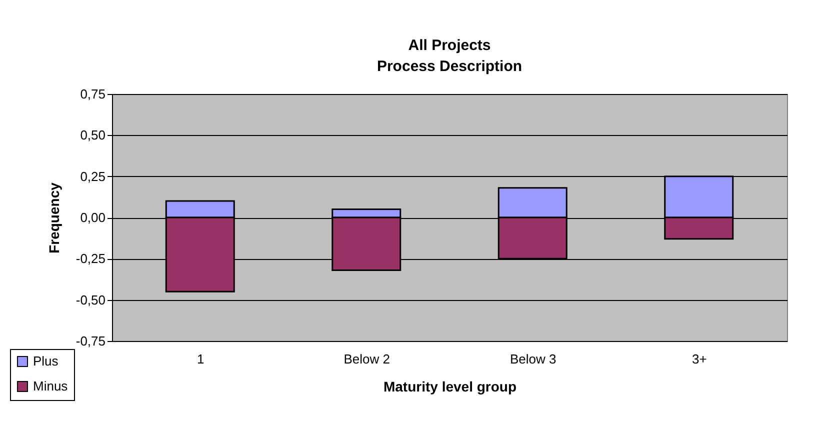  Describe the element at coordinates (93, 94) in the screenshot. I see `y-tick-label: 0,75` at that location.